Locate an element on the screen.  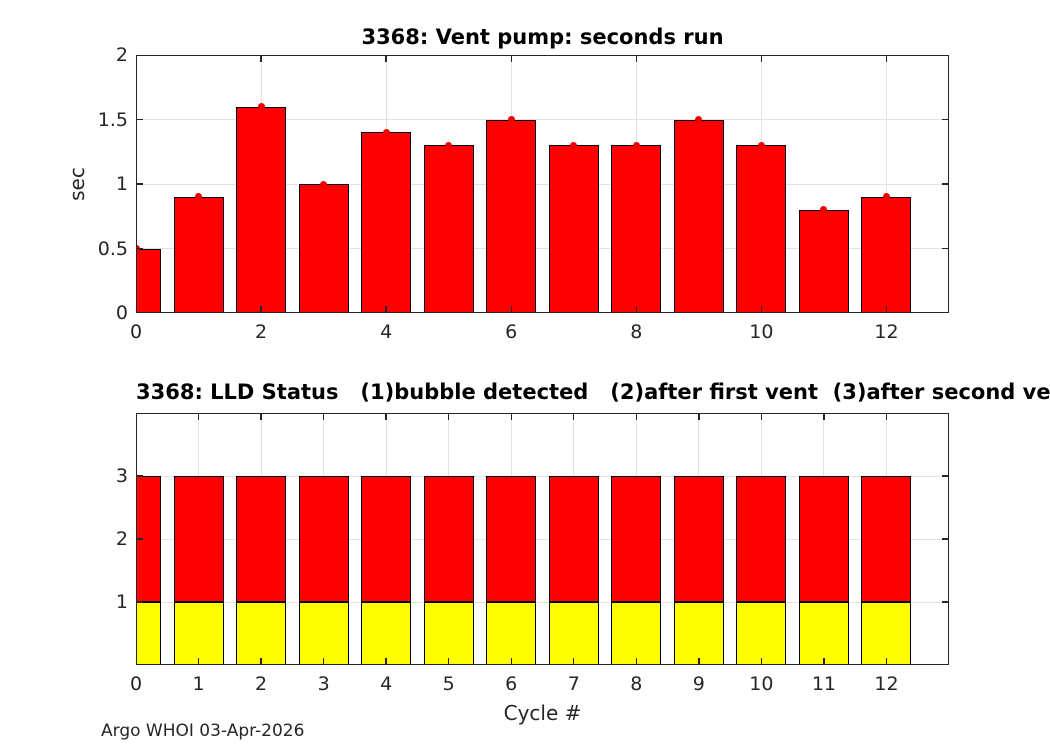
x-tick-label: 6 is located at coordinates (511, 684).